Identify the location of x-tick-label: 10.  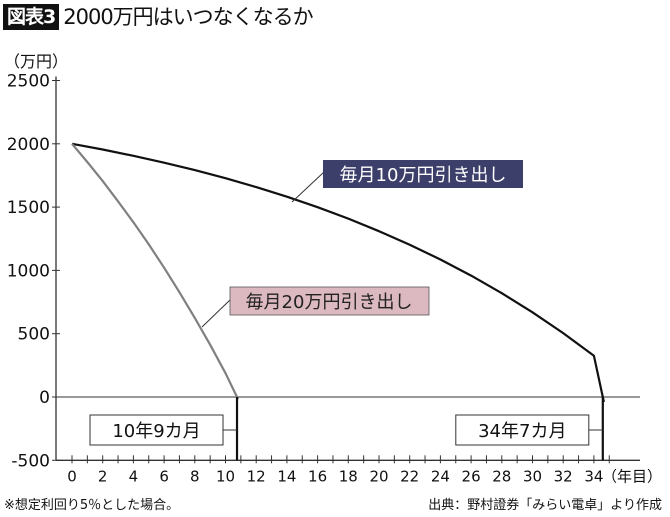
(225, 476).